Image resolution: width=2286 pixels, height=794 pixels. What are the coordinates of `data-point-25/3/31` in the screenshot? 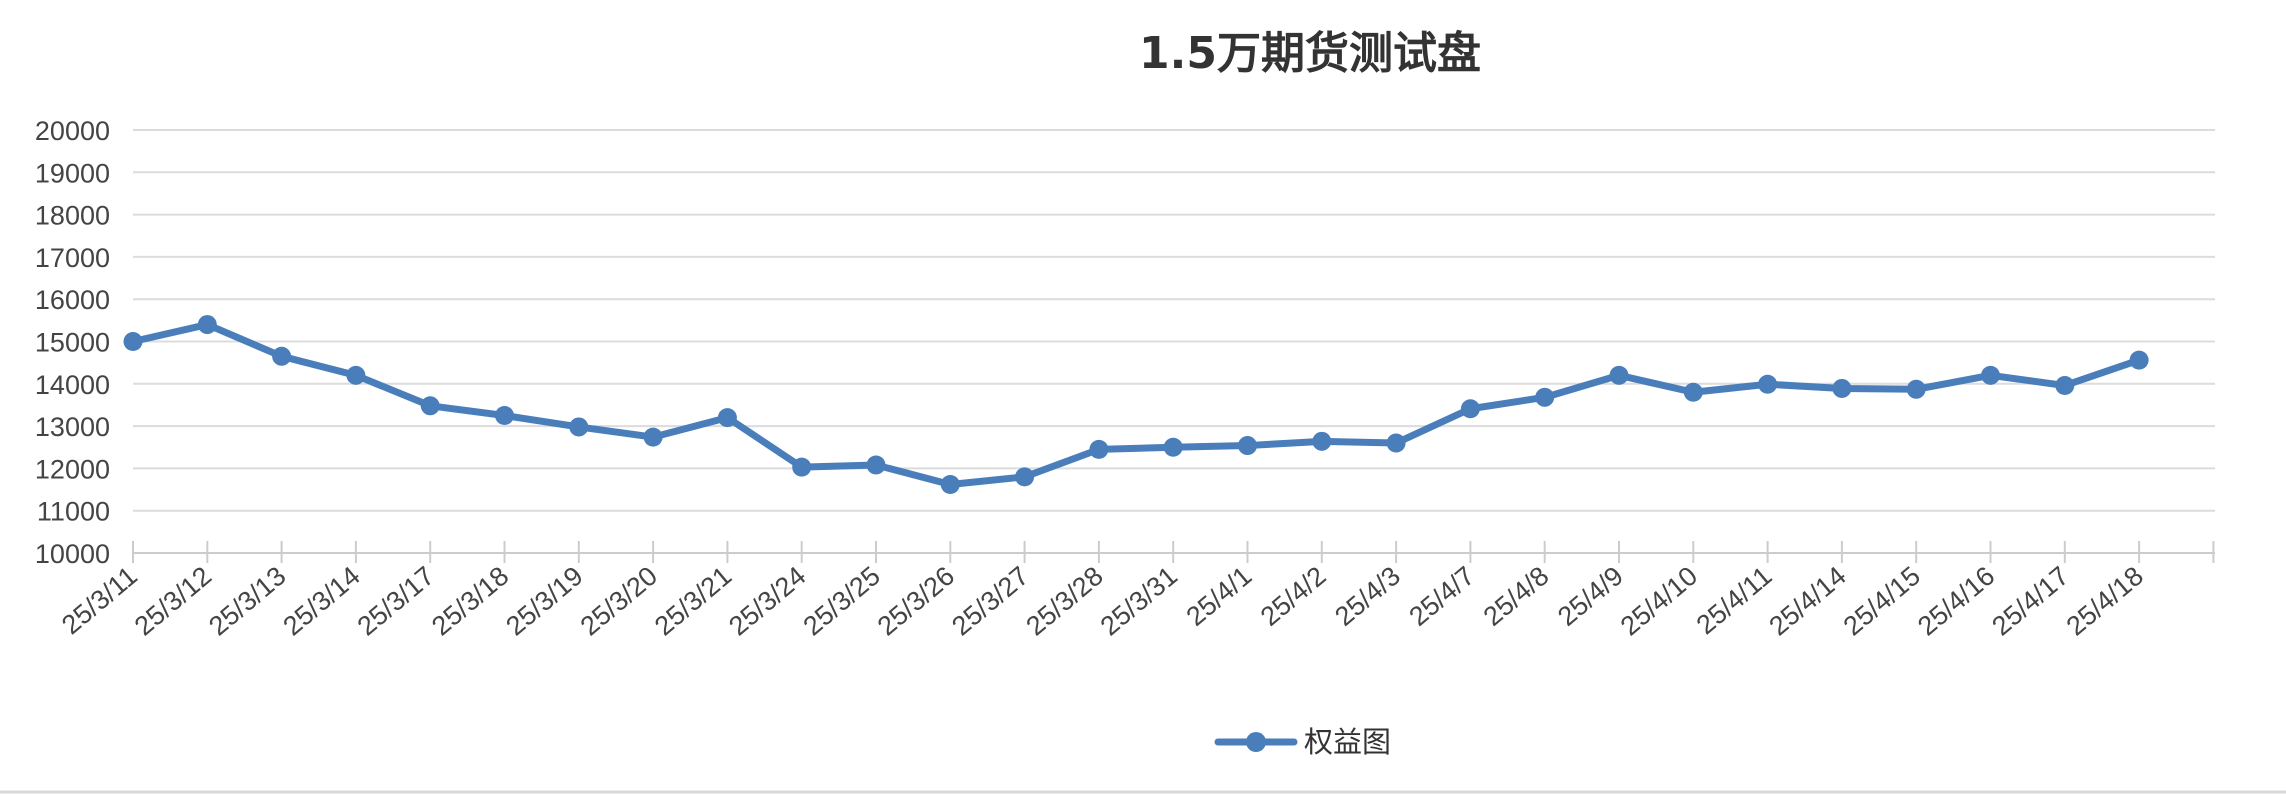 It's located at (1173, 447).